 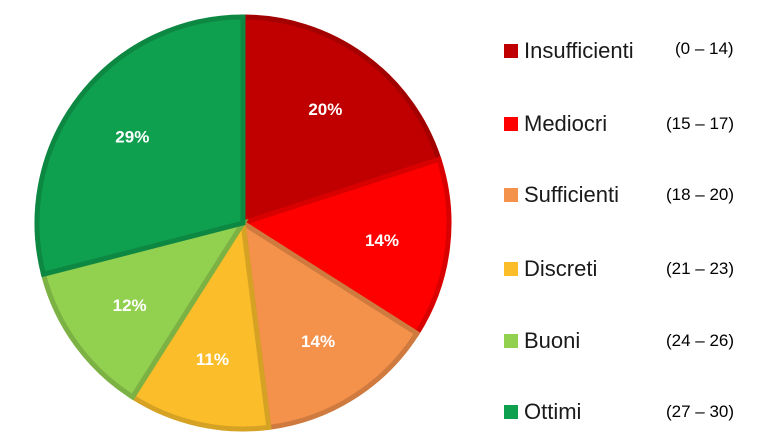 What do you see at coordinates (566, 123) in the screenshot?
I see `legend-label: Mediocri` at bounding box center [566, 123].